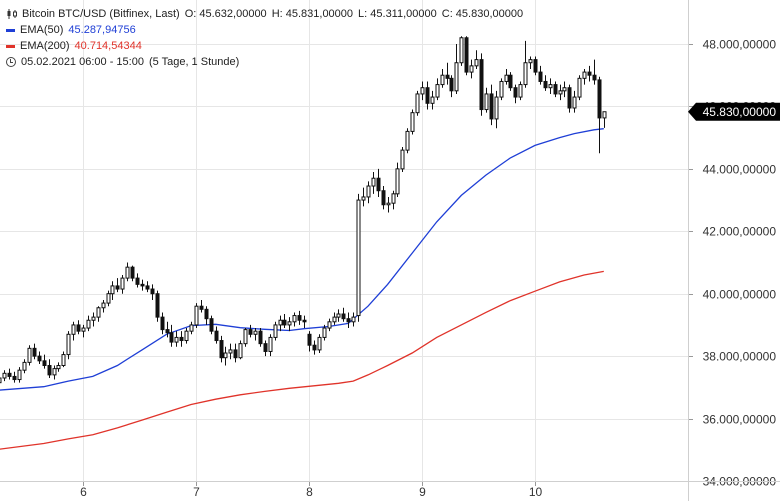  What do you see at coordinates (264, 30) in the screenshot?
I see `legend-ema50-row: EMA(50) 45.287,94756` at bounding box center [264, 30].